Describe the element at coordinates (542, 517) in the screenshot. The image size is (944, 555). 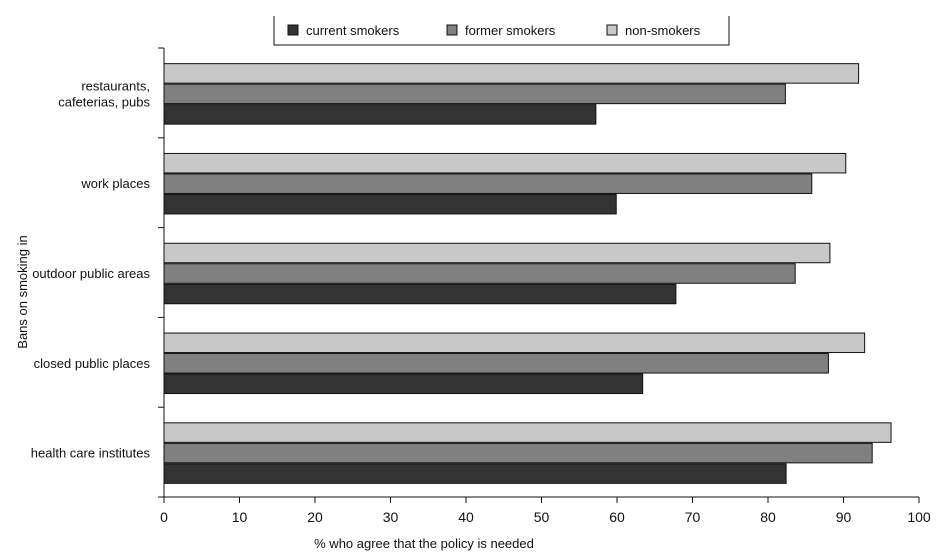
I see `x-tick-label: 50` at that location.